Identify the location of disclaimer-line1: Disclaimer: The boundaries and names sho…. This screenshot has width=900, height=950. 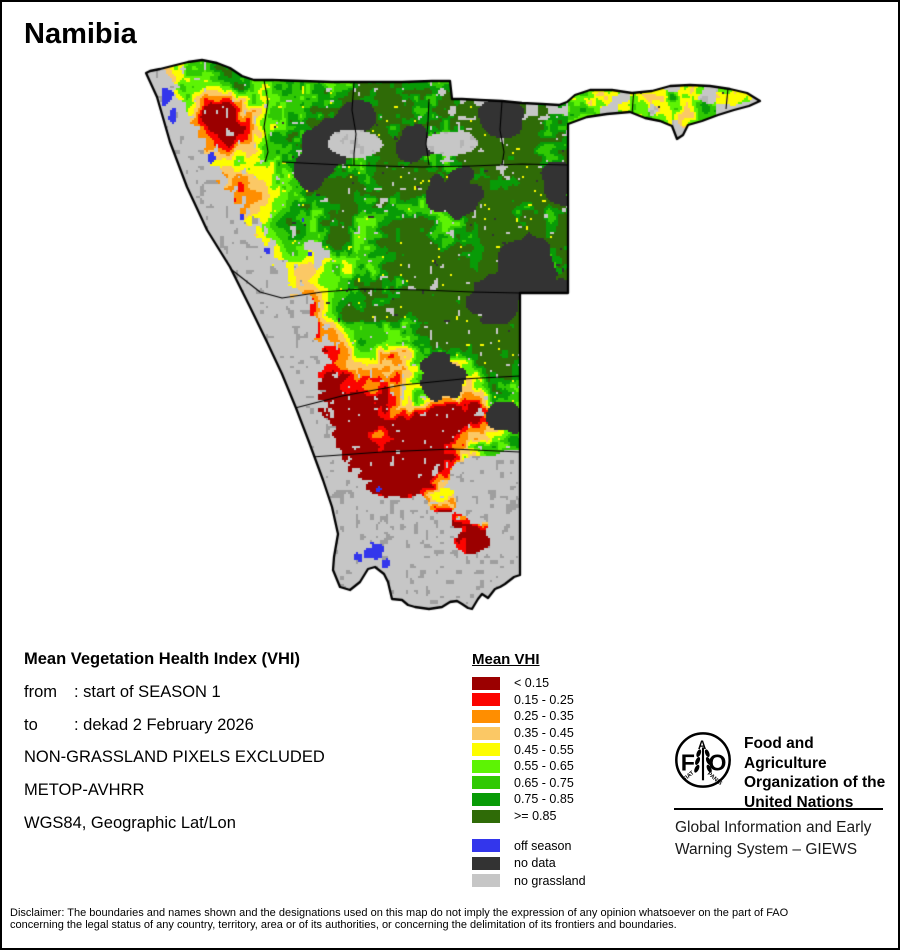
(399, 913).